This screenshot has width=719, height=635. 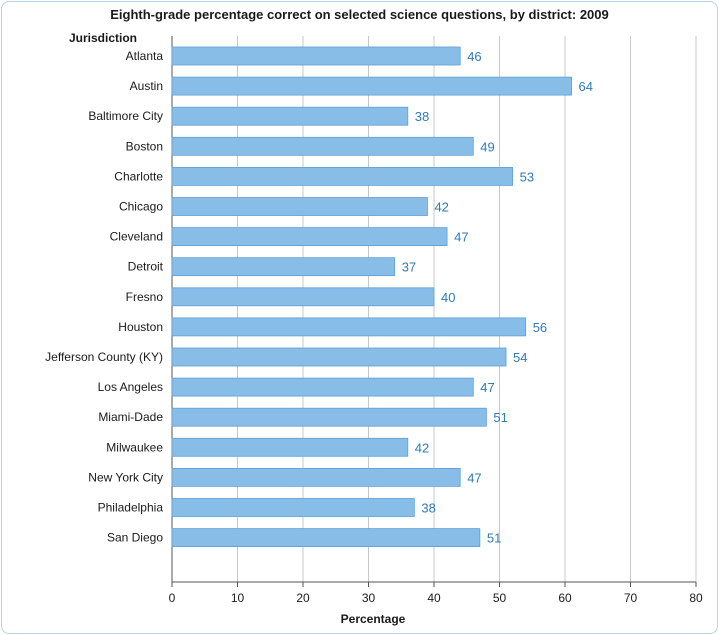 What do you see at coordinates (631, 598) in the screenshot?
I see `x-tick-label: 70` at bounding box center [631, 598].